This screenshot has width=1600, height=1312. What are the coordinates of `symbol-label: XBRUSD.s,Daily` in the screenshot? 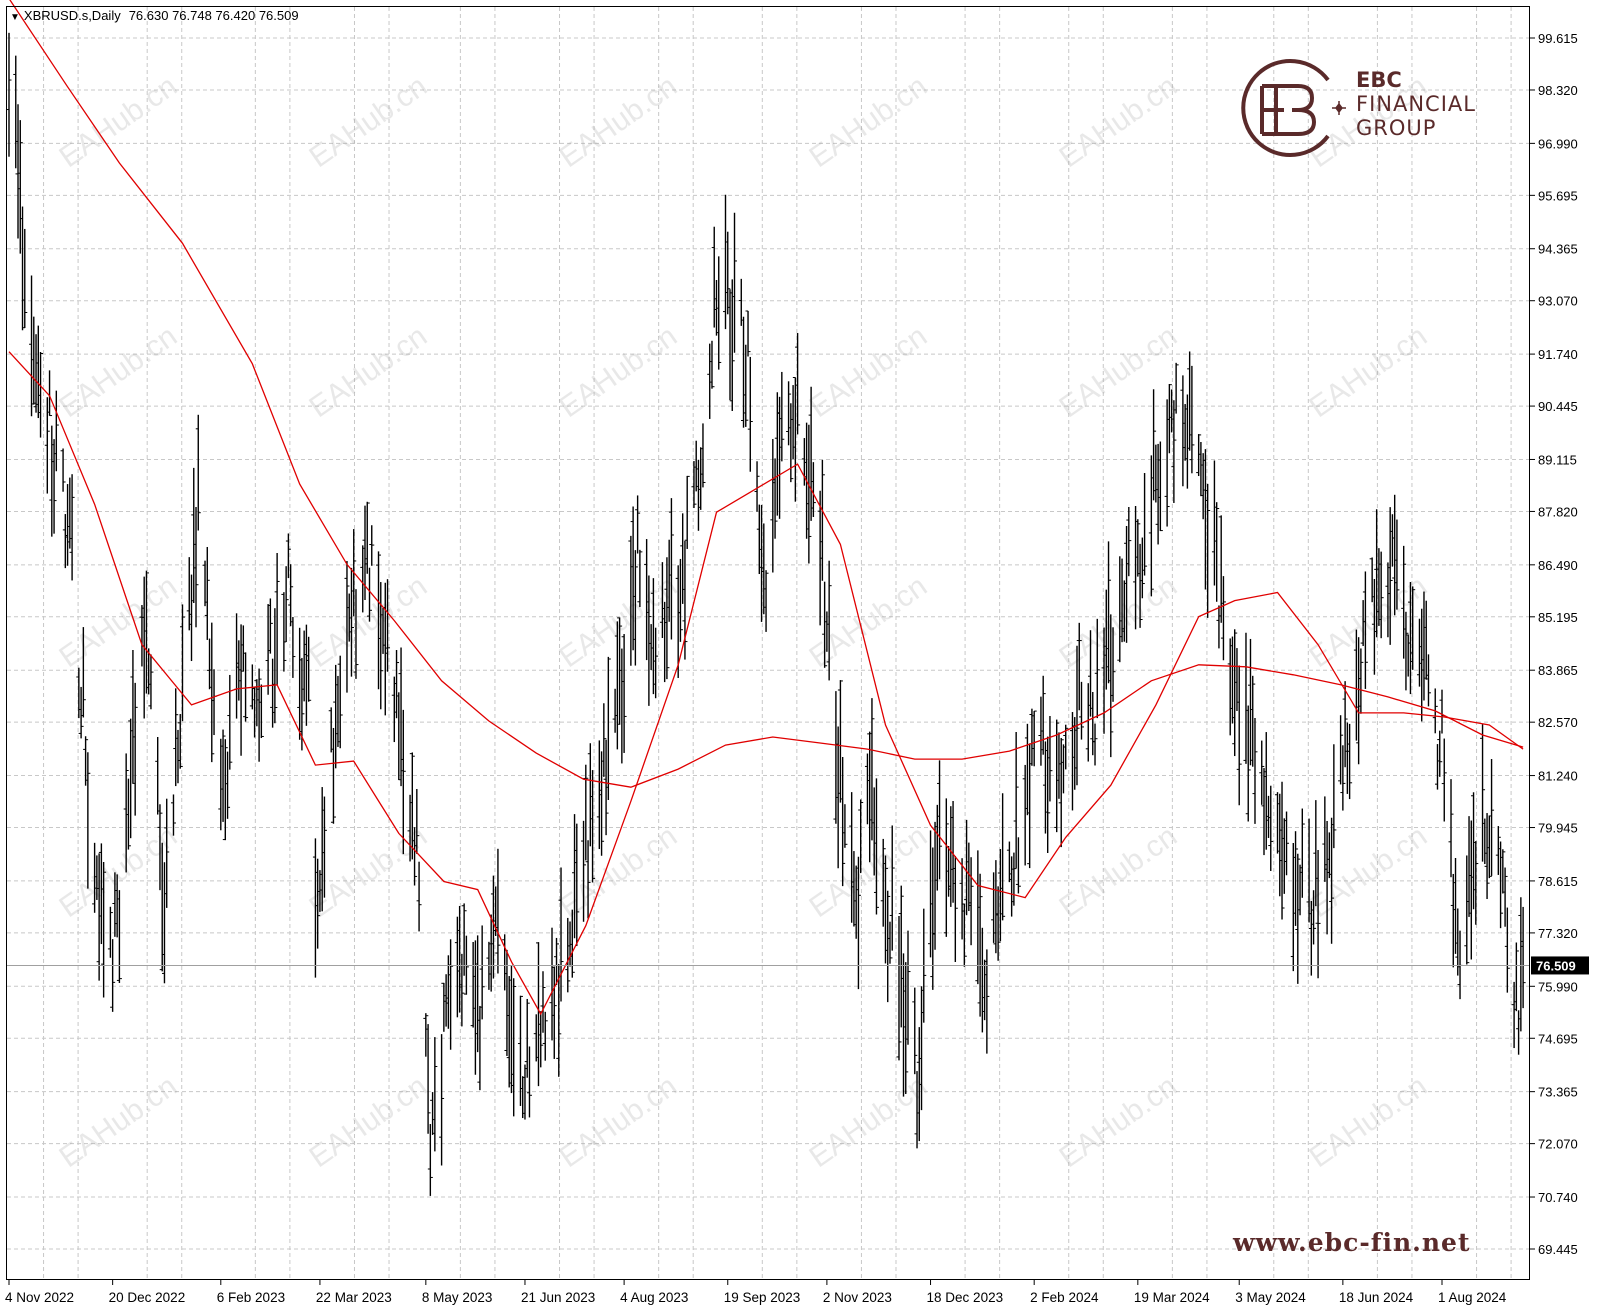 It's located at (72, 15).